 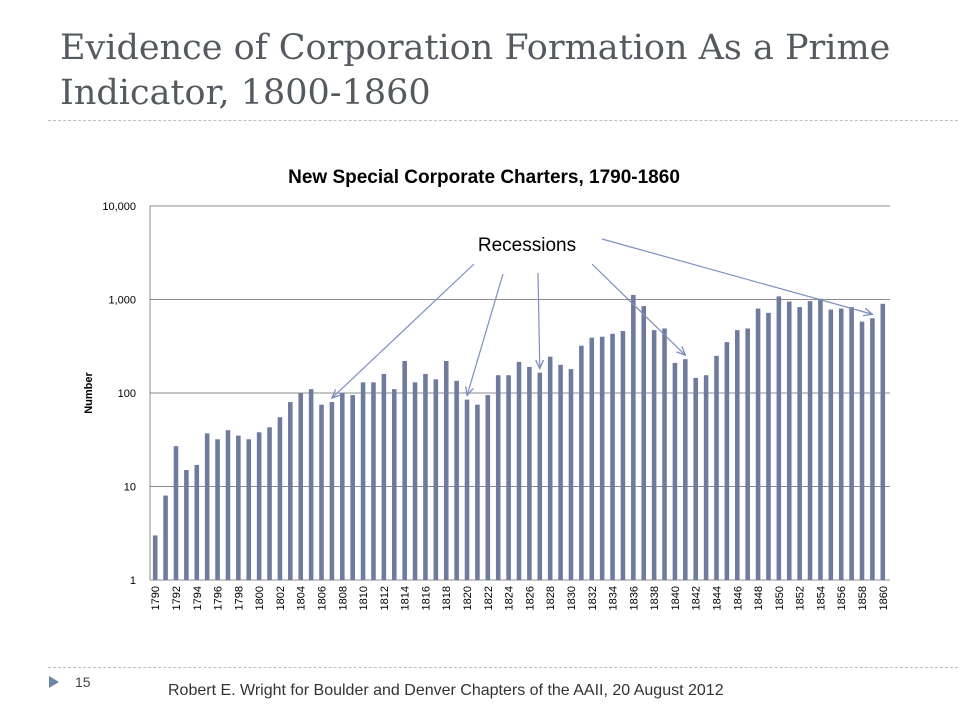 What do you see at coordinates (842, 598) in the screenshot?
I see `x-tick-label: 1856` at bounding box center [842, 598].